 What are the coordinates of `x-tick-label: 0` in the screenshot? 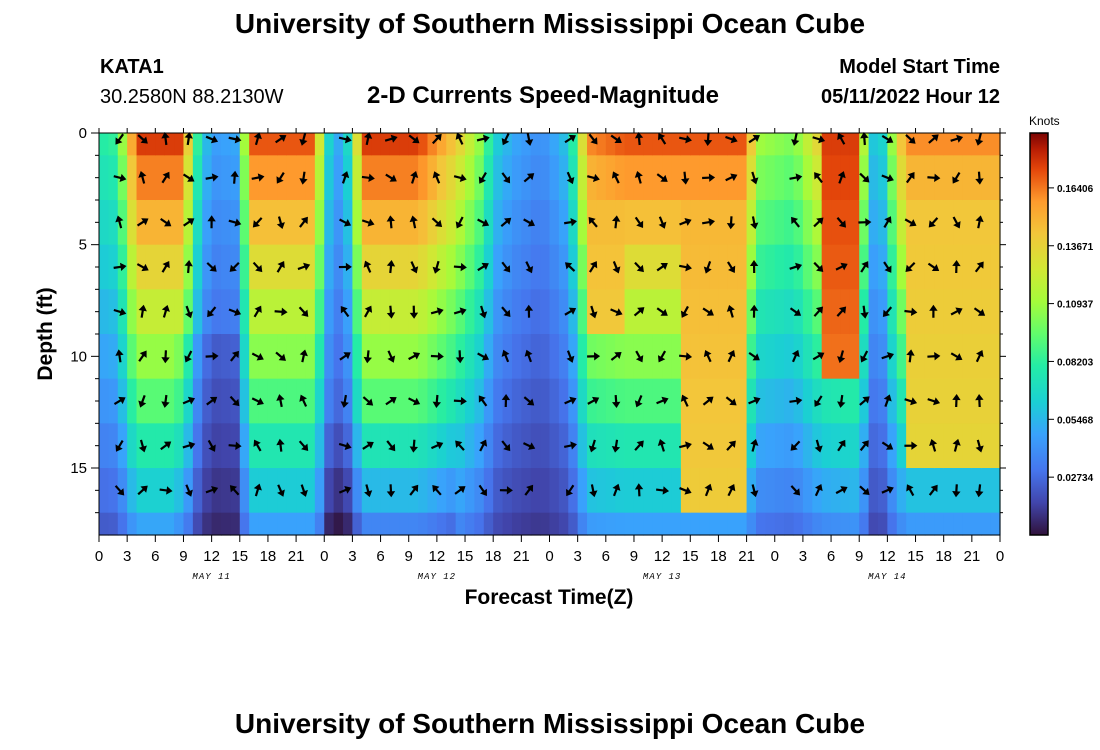 It's located at (549, 556).